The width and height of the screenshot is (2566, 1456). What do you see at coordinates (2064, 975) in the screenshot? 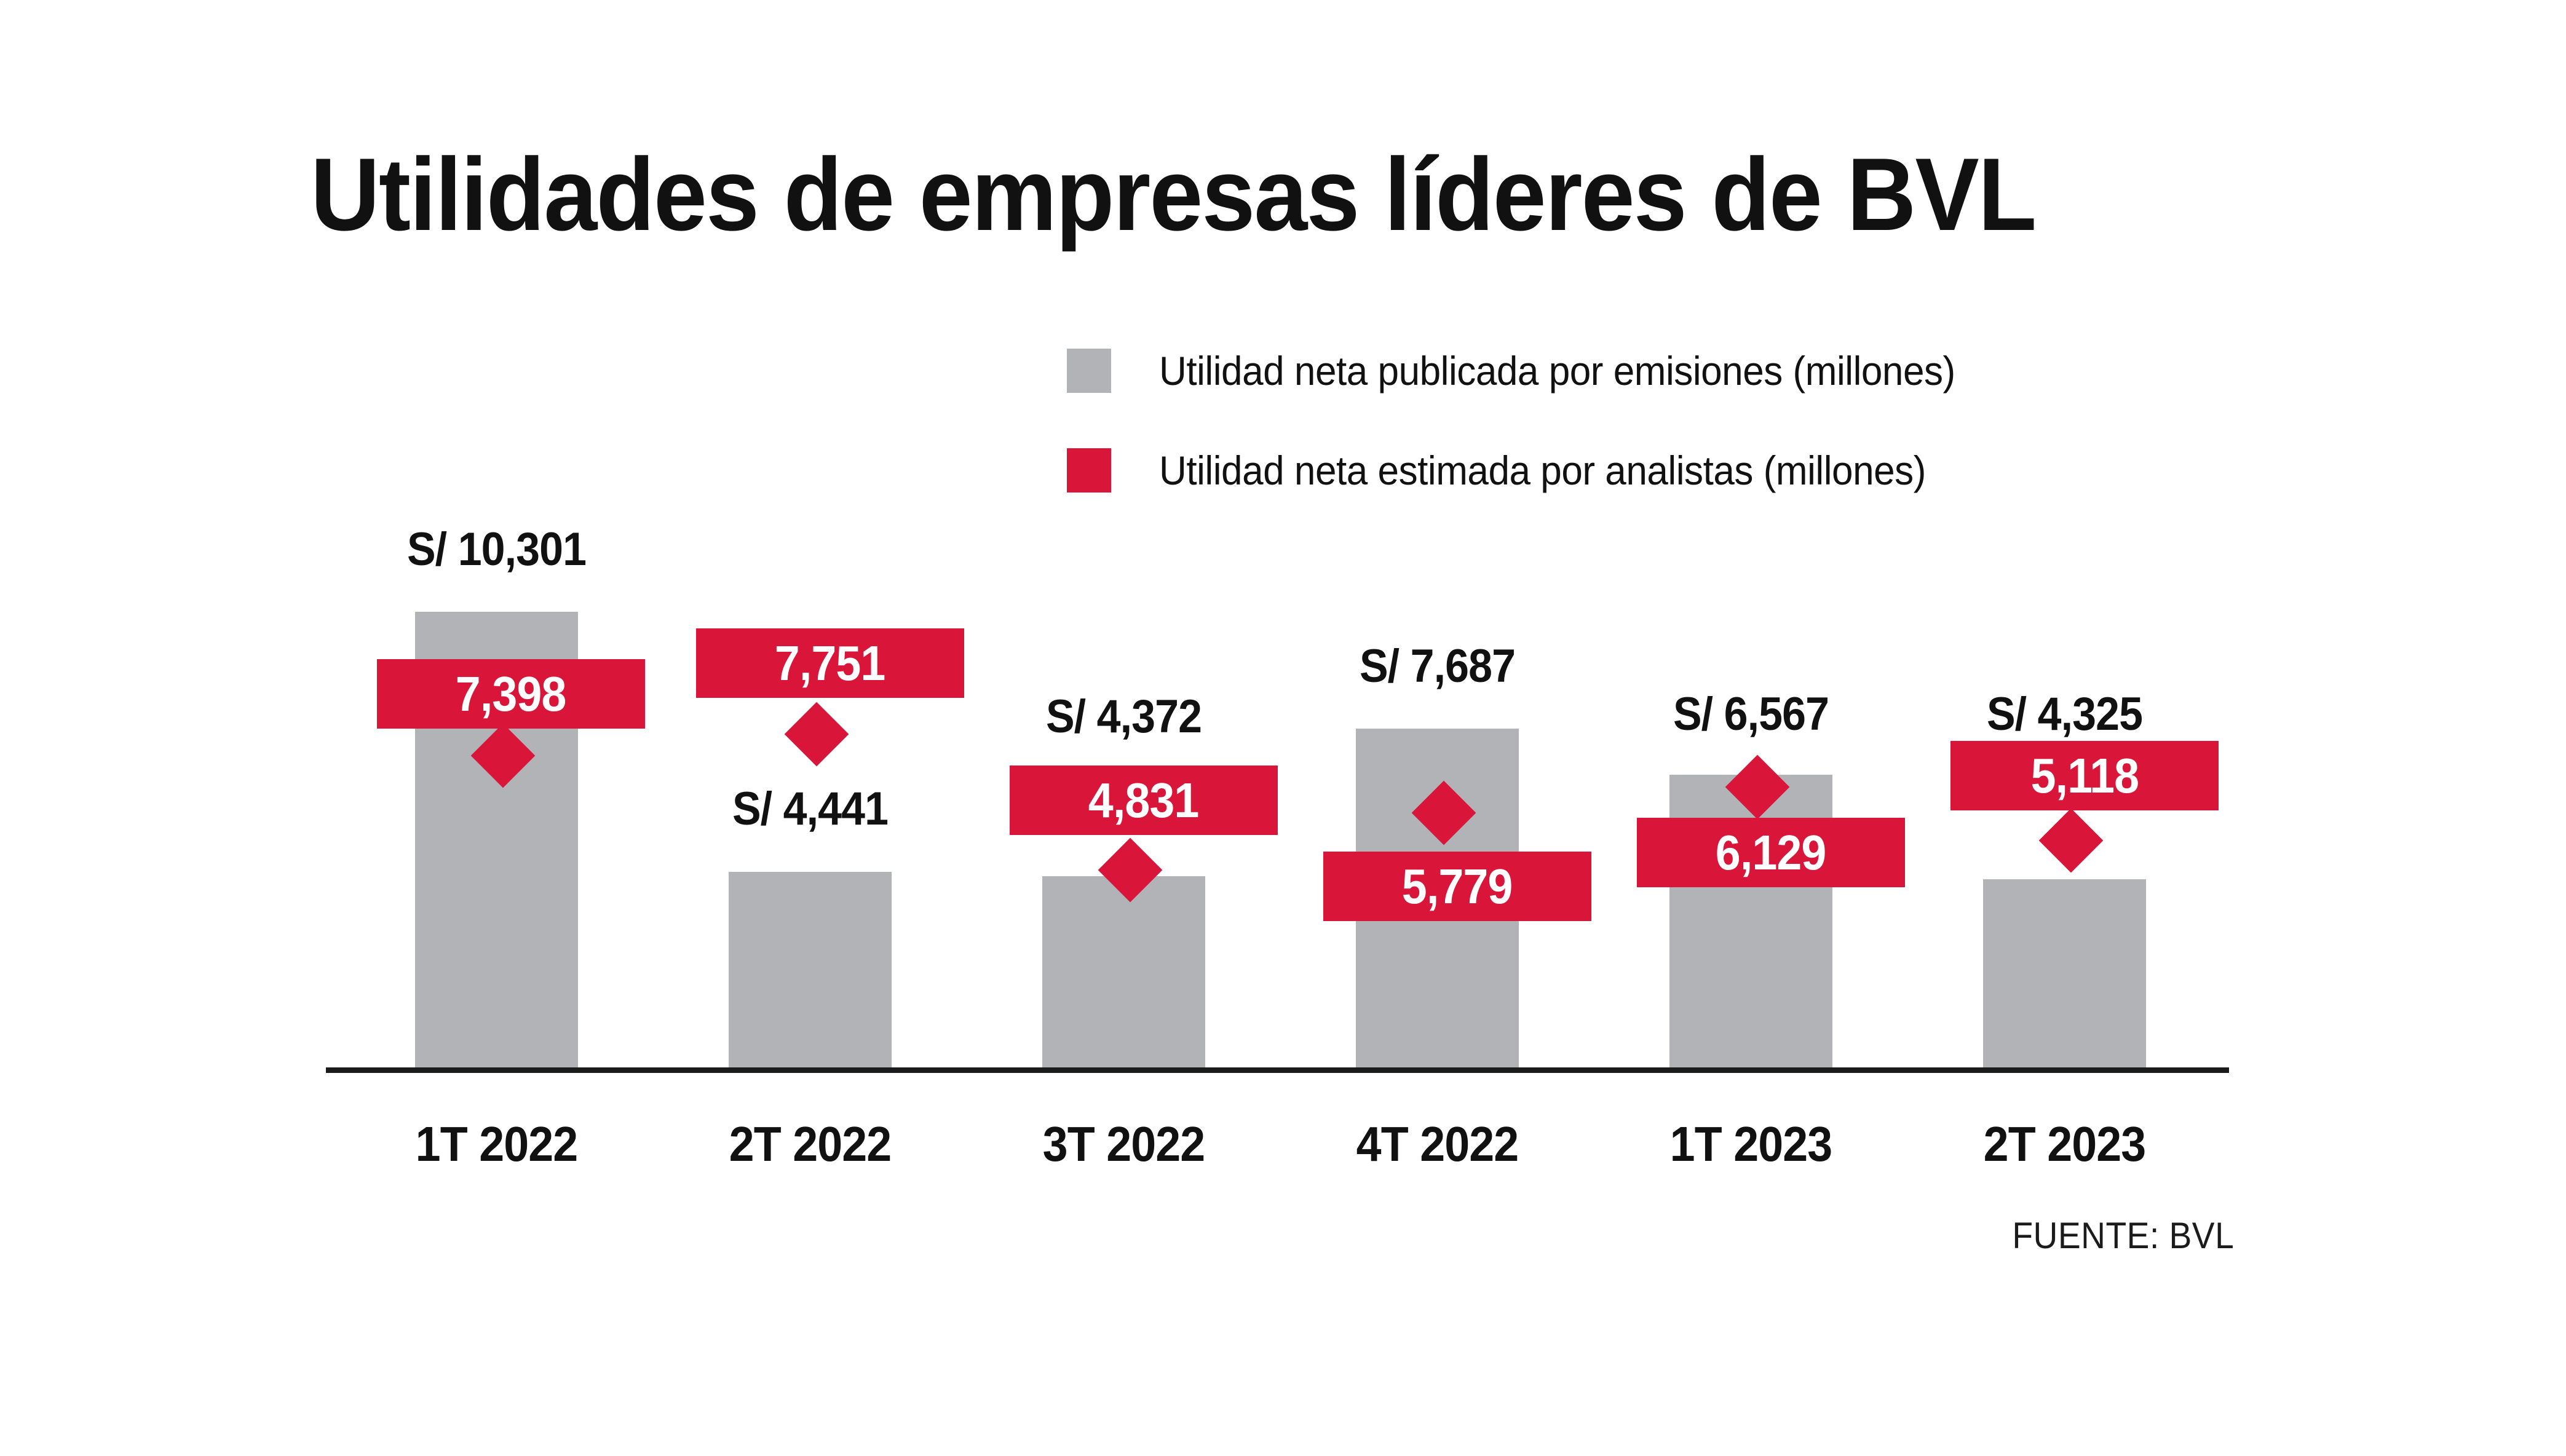
I see `bar-published-2t-2023` at bounding box center [2064, 975].